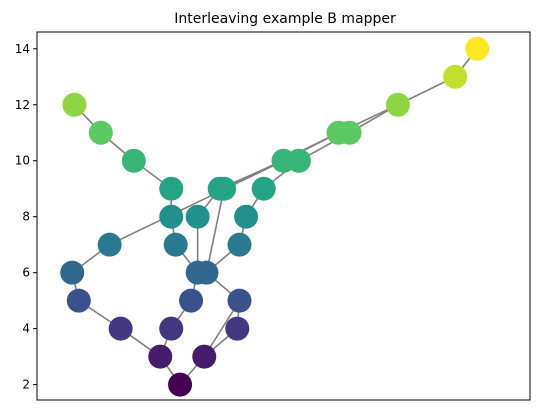  Describe the element at coordinates (26, 217) in the screenshot. I see `y-tick-label-8: 8` at that location.